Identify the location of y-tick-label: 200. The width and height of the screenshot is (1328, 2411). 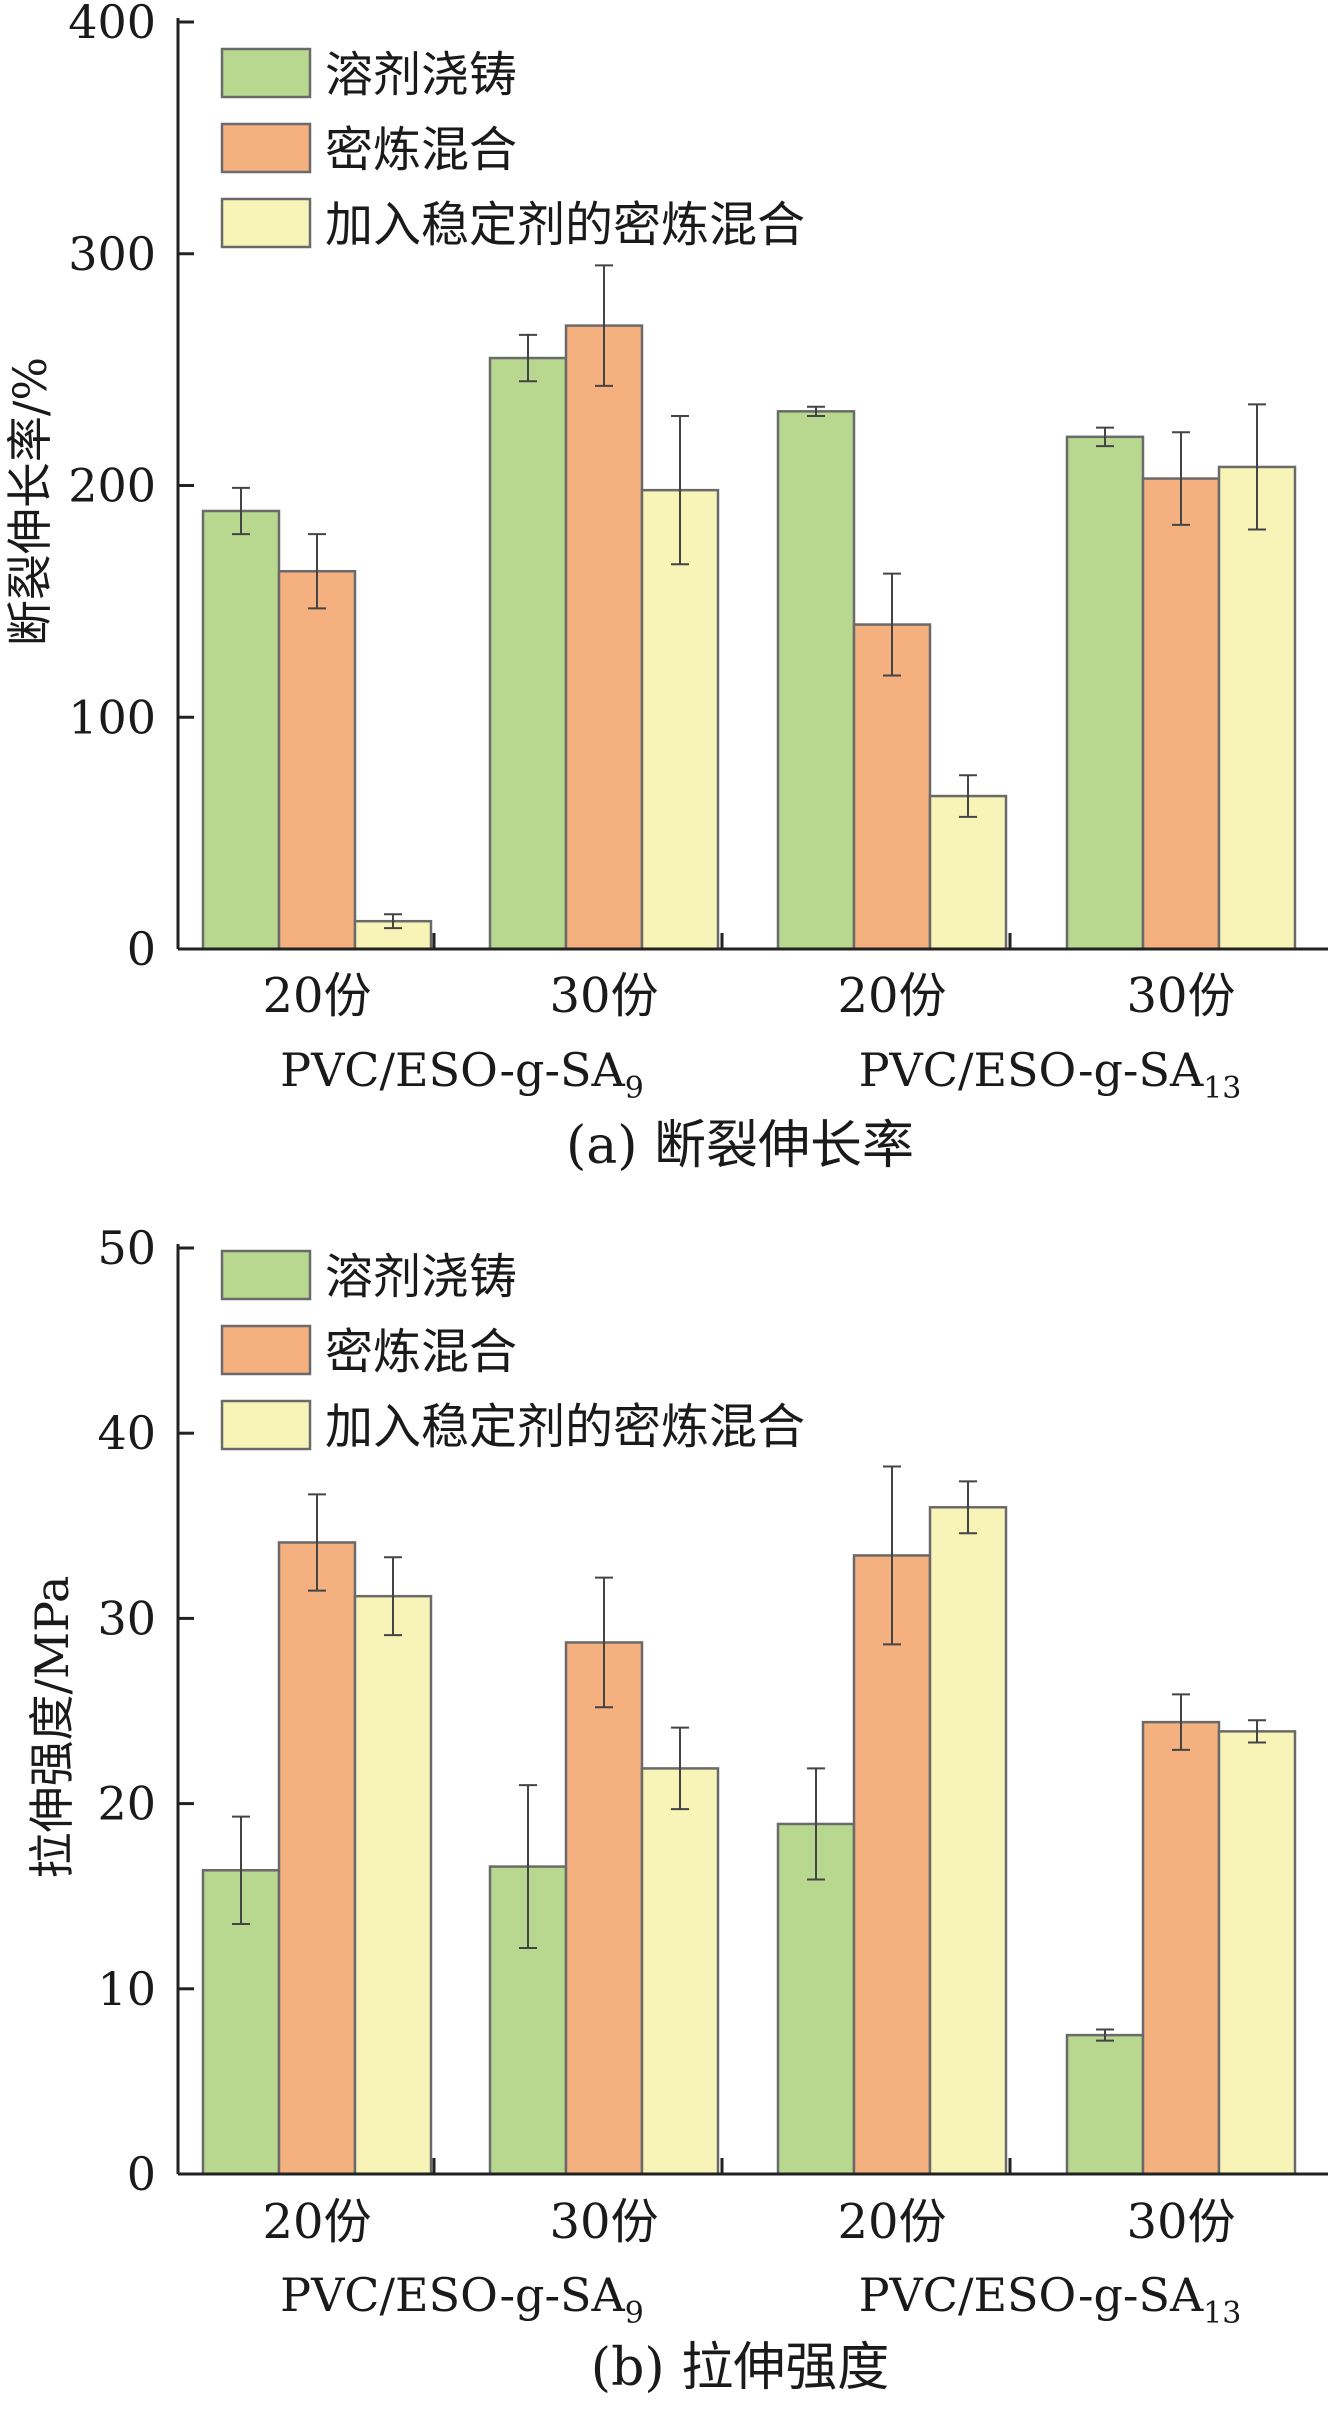
(112, 486).